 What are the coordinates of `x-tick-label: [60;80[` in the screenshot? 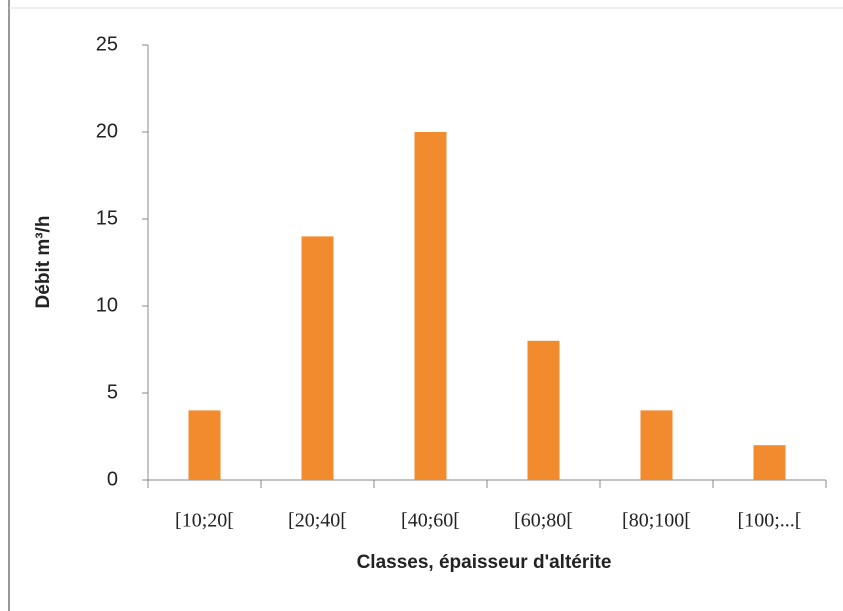 It's located at (543, 521).